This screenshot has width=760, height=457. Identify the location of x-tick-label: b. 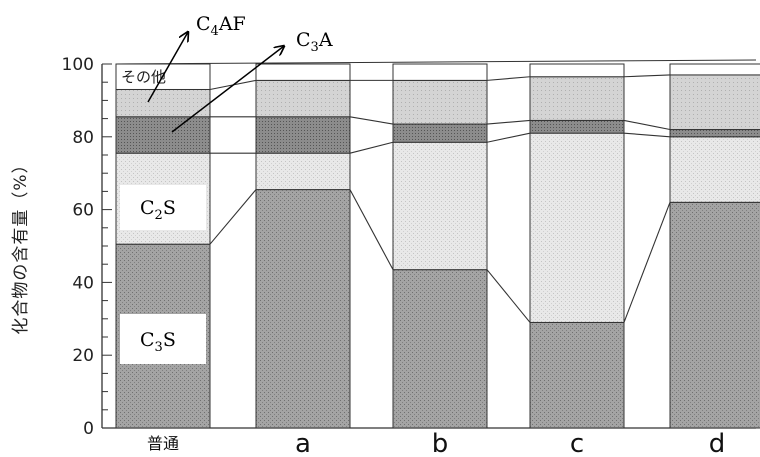
(440, 443).